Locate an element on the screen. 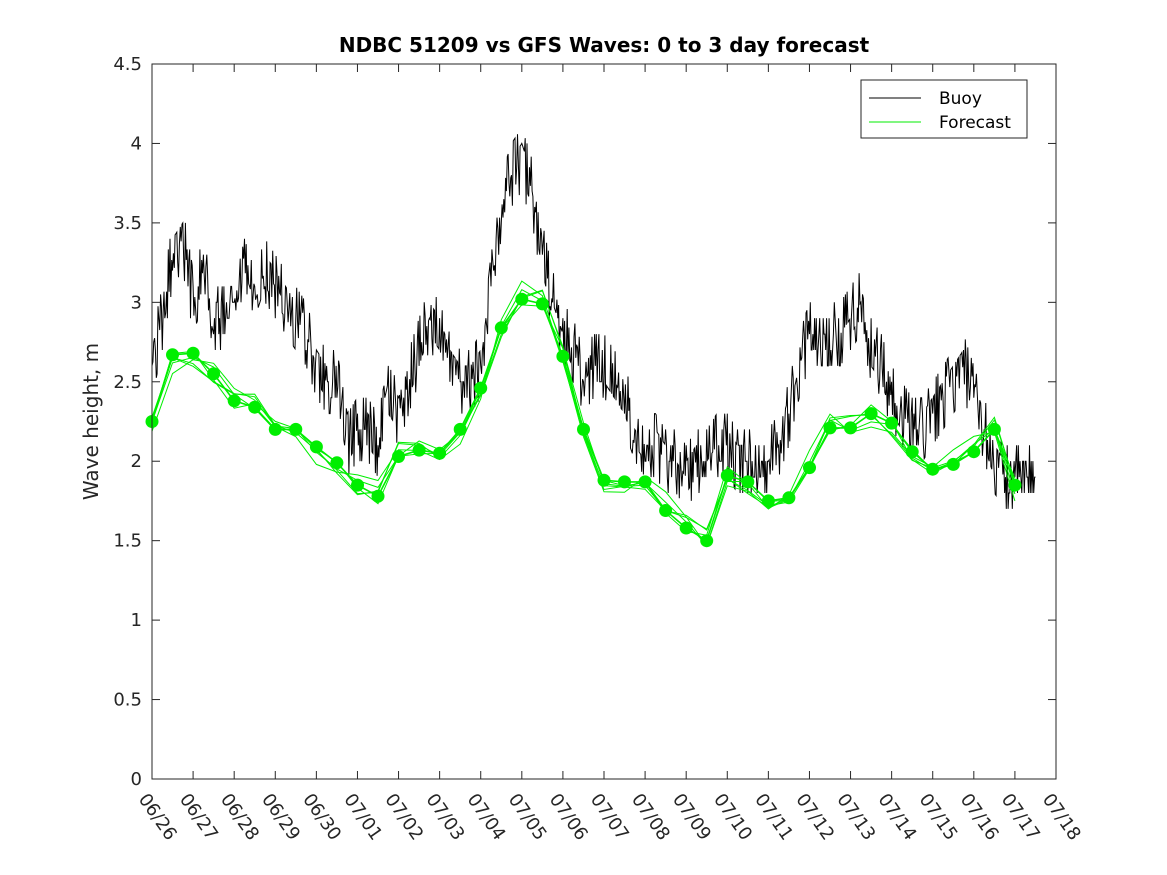 The image size is (1167, 875). y-axis-label: Wave height, m is located at coordinates (91, 421).